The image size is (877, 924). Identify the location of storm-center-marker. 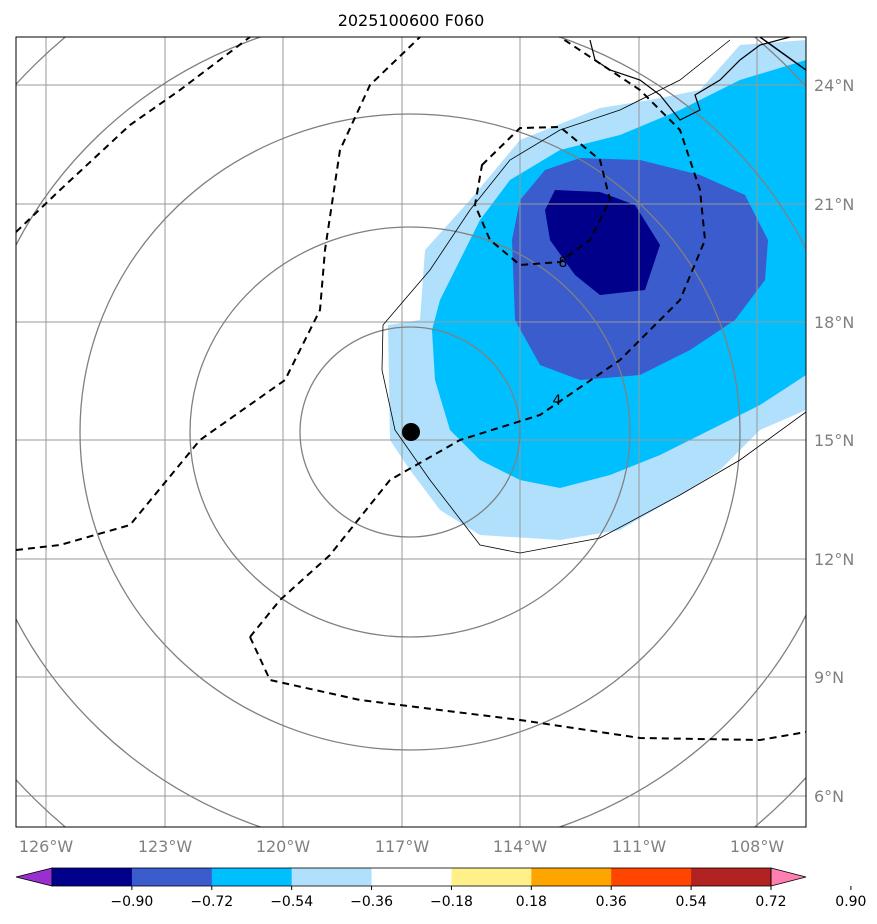
(411, 432).